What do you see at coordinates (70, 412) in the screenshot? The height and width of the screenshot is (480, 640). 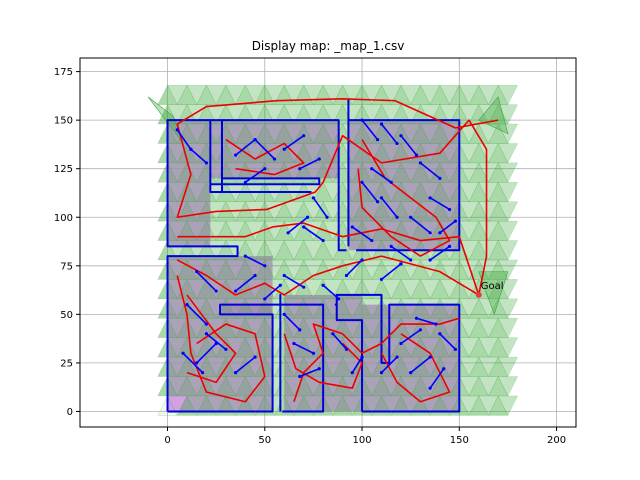 I see `y-tick-label: 0` at bounding box center [70, 412].